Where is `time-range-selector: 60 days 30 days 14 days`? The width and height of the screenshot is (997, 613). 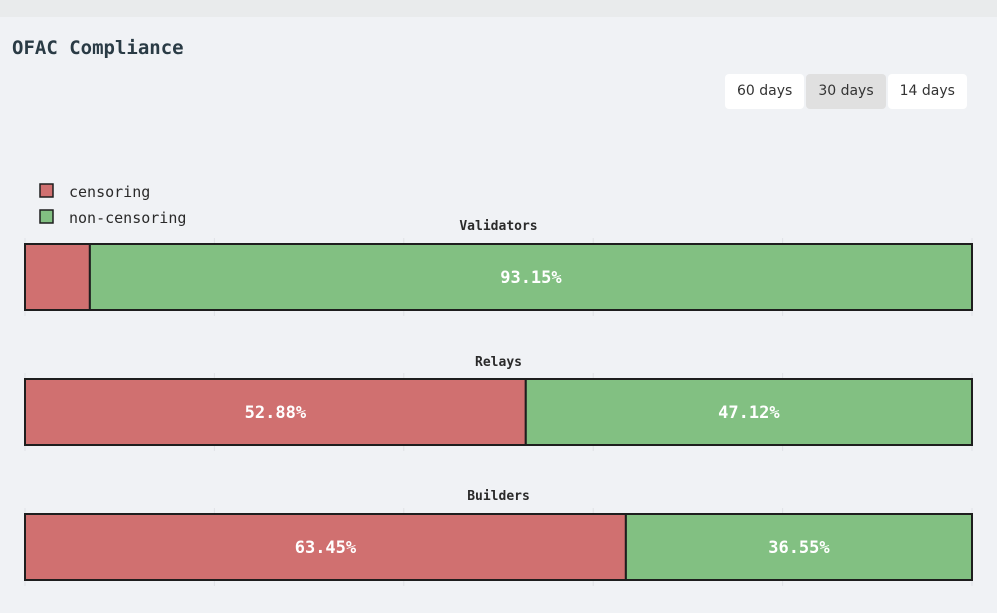
time-range-selector: 60 days 30 days 14 days is located at coordinates (846, 91).